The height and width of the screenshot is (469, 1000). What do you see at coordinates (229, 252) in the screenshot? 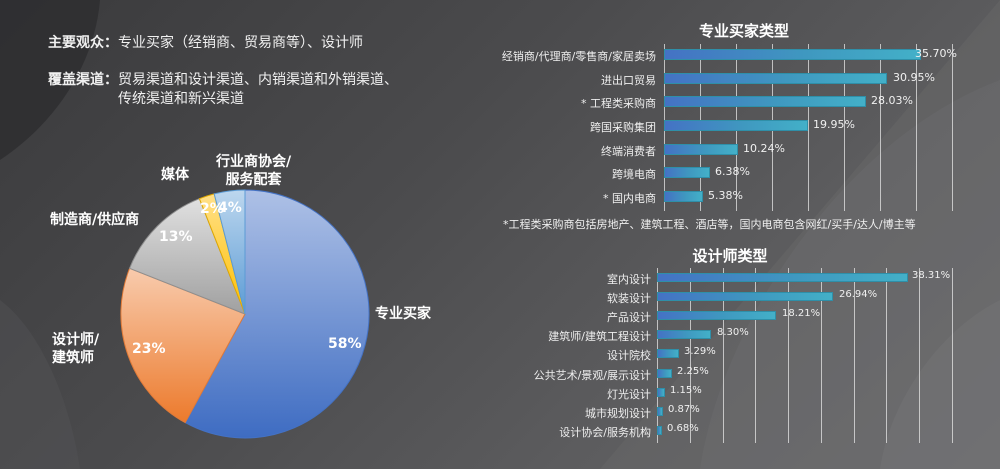
I see `pie-slice-association` at bounding box center [229, 252].